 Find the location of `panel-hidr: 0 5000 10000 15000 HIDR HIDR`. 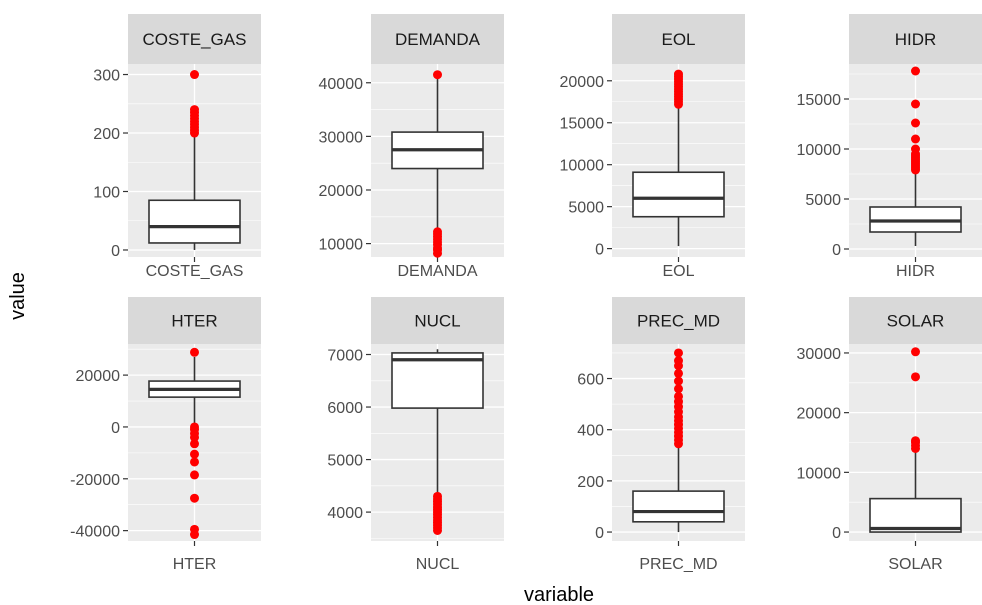

panel-hidr: 0 5000 10000 15000 HIDR HIDR is located at coordinates (889, 147).